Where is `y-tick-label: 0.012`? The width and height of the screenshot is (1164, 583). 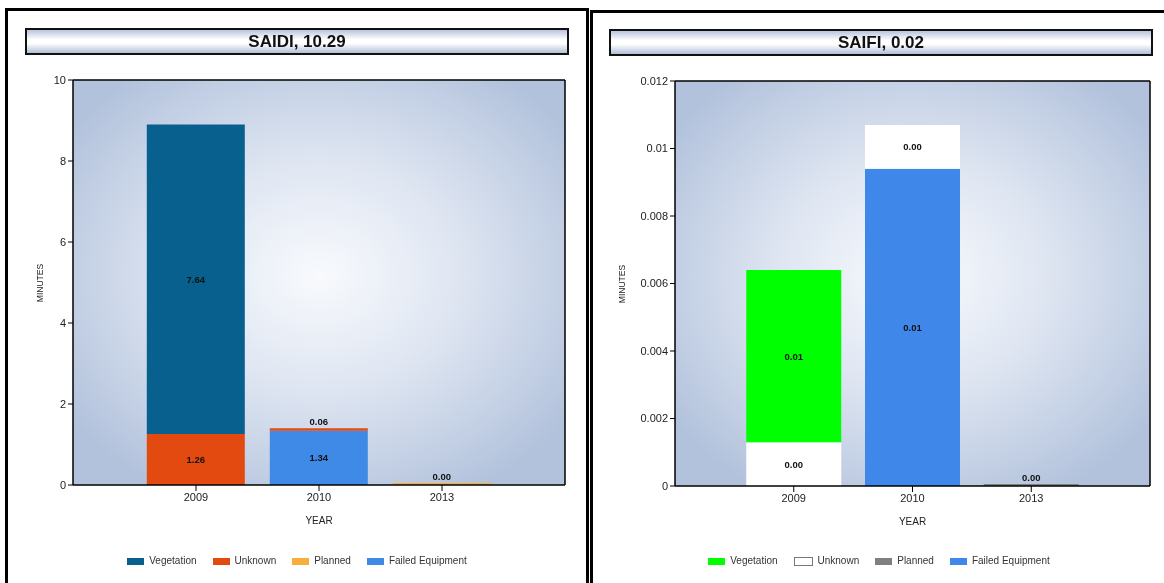 y-tick-label: 0.012 is located at coordinates (654, 80).